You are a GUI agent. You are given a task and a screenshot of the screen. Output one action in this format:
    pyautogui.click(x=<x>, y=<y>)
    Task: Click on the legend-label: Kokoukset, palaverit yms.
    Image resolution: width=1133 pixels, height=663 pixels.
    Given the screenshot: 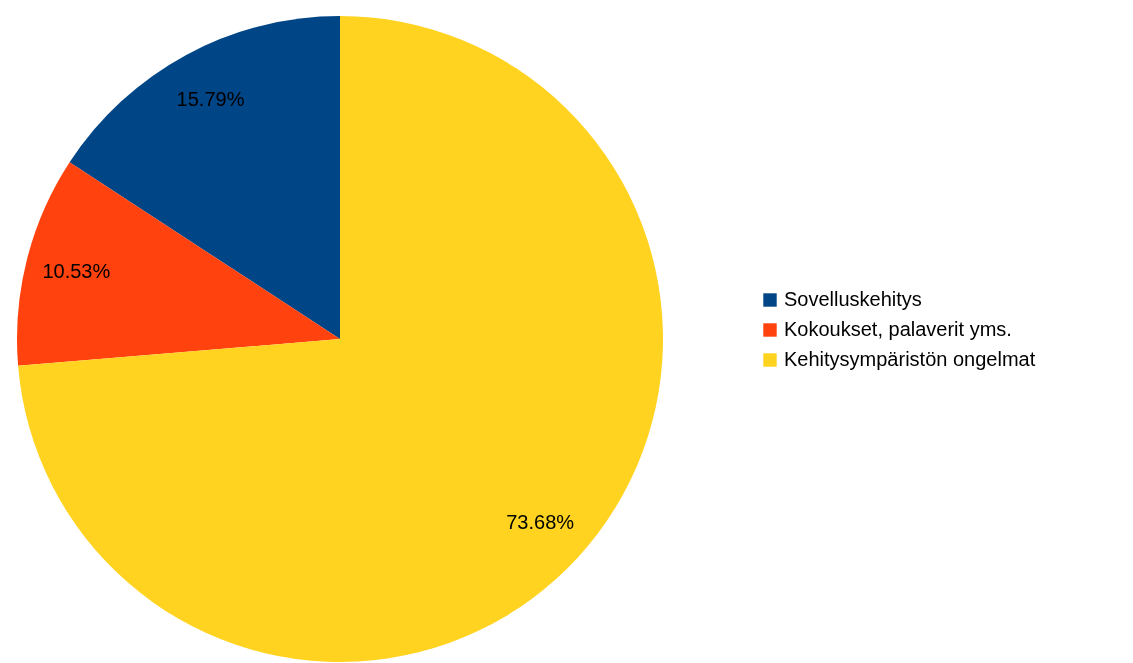 What is the action you would take?
    pyautogui.click(x=898, y=329)
    